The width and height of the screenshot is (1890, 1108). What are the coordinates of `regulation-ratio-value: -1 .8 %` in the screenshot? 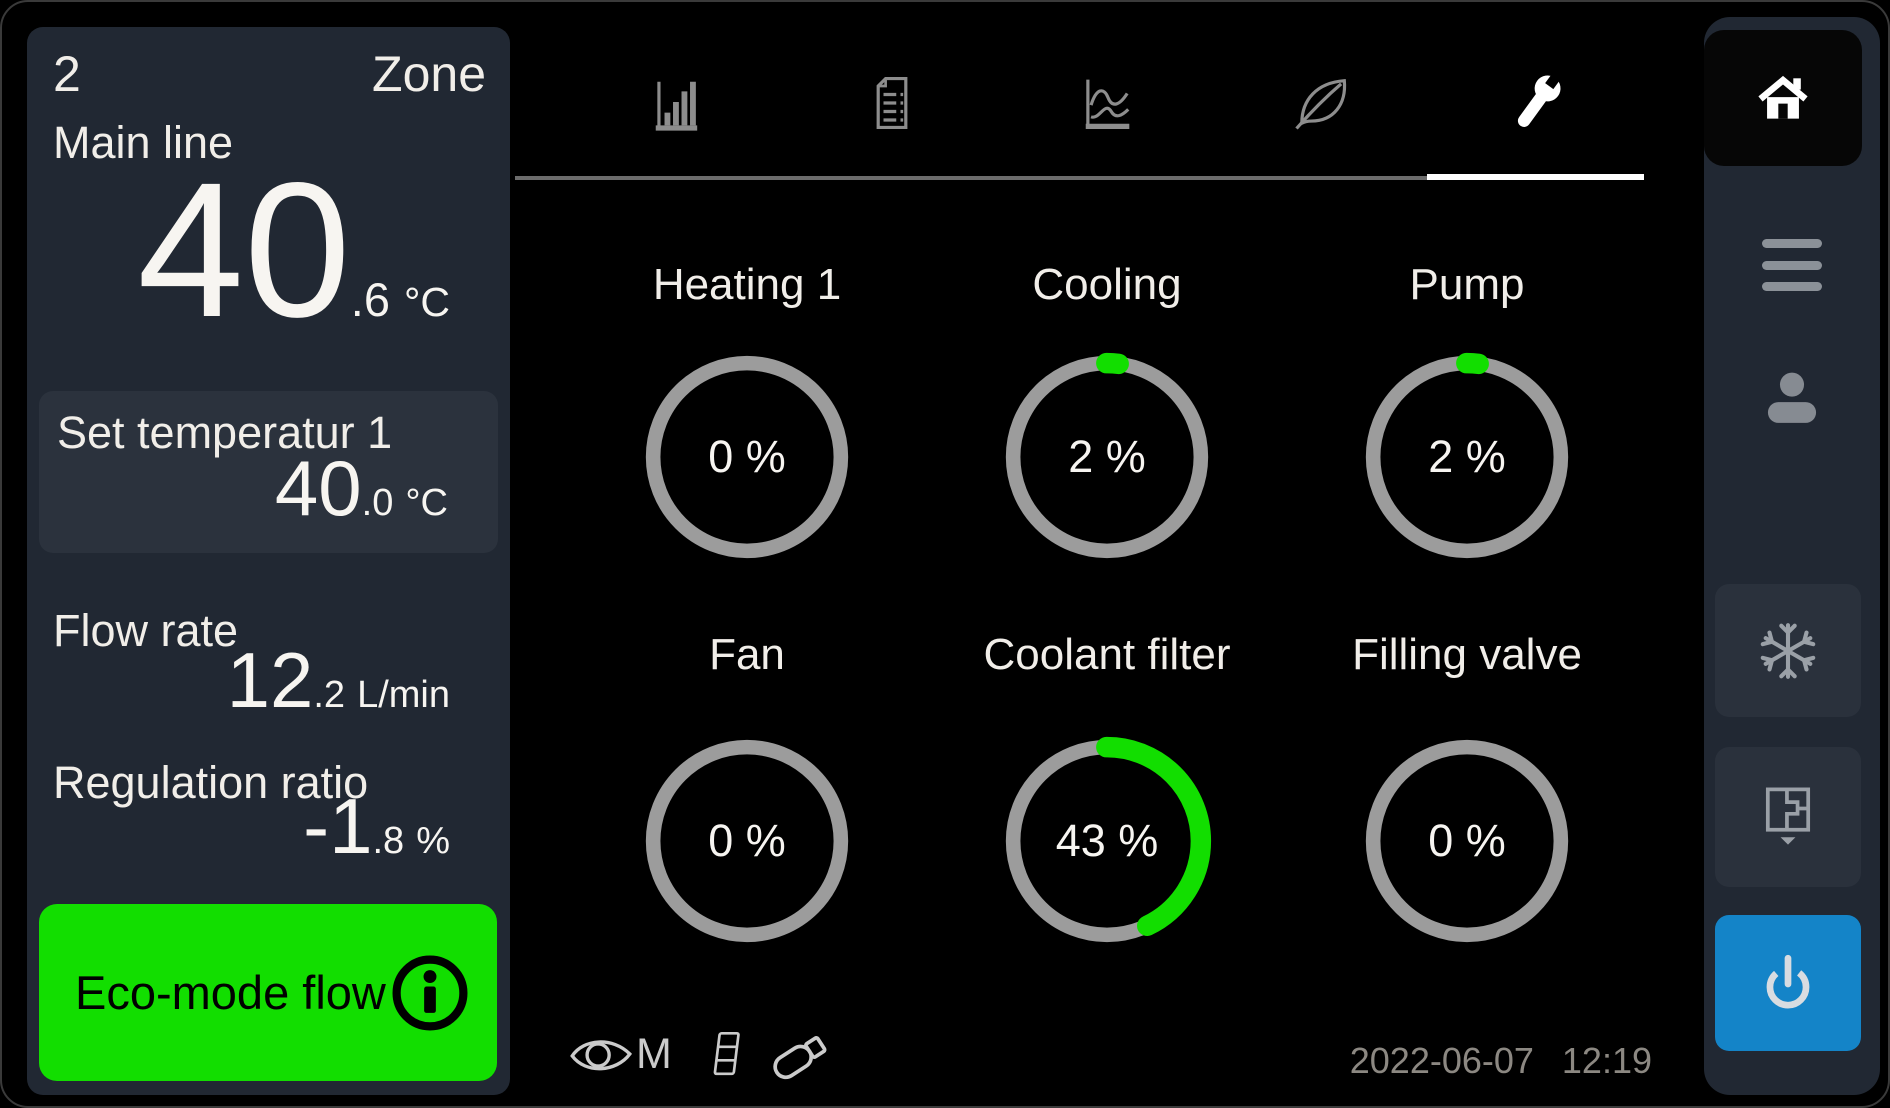 It's located at (376, 826).